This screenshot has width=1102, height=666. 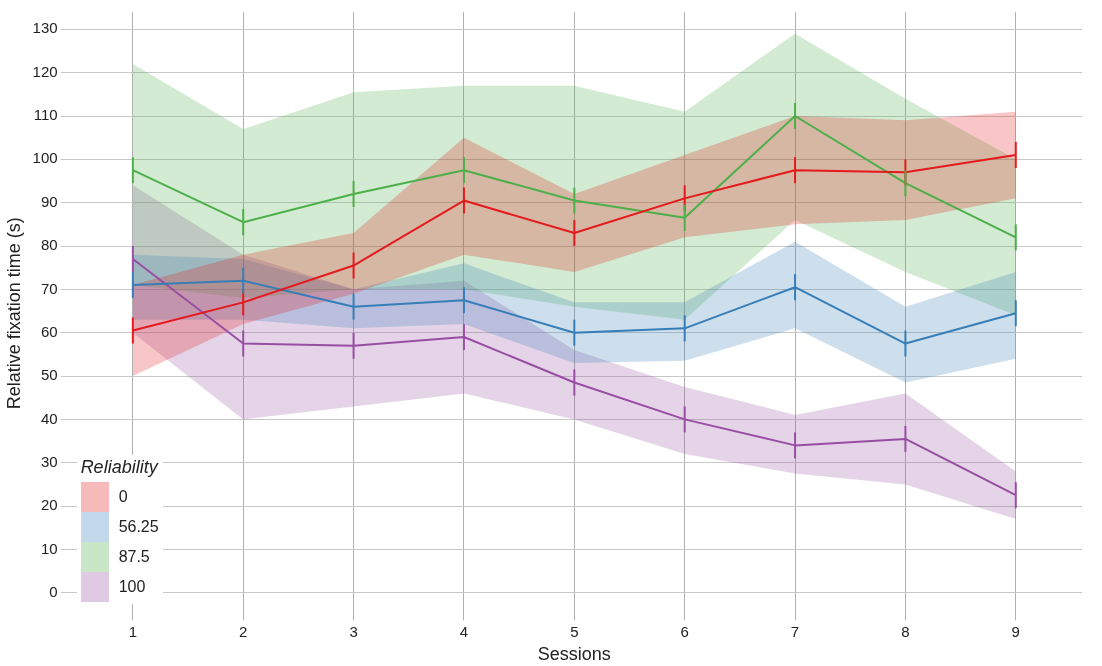 What do you see at coordinates (133, 631) in the screenshot?
I see `x-tick-label: 1` at bounding box center [133, 631].